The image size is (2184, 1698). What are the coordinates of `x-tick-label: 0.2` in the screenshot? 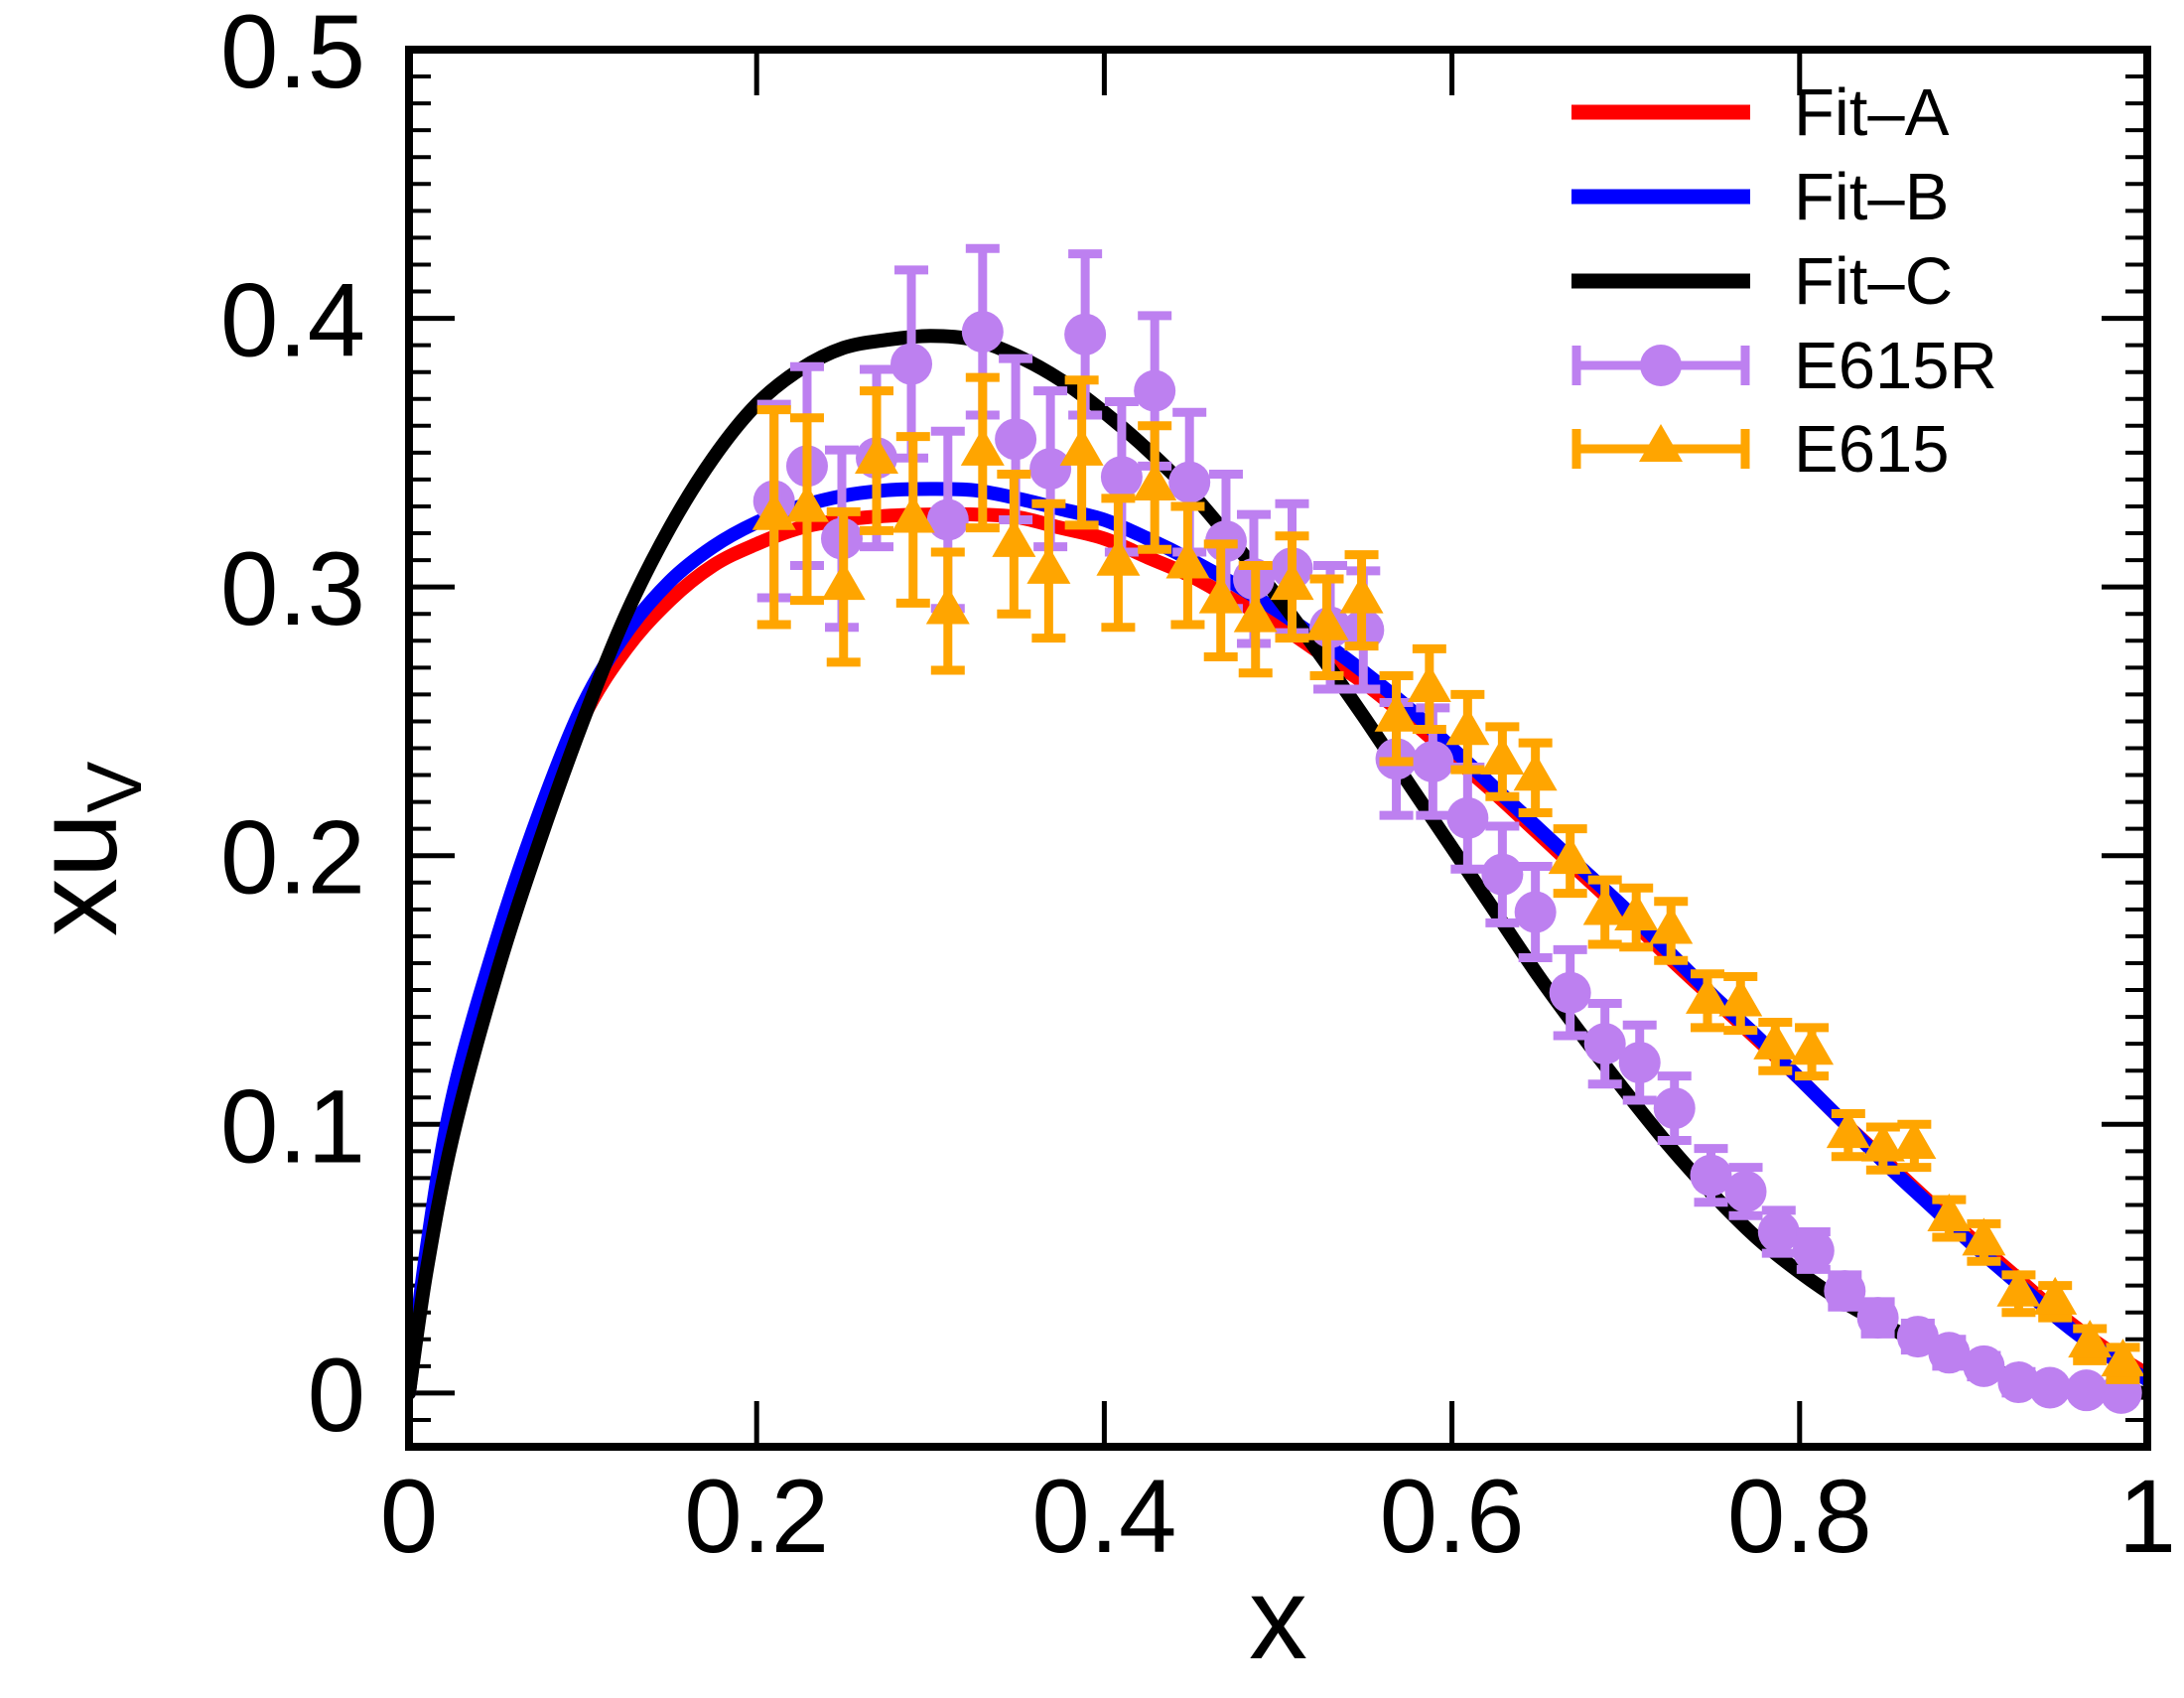 It's located at (756, 1517).